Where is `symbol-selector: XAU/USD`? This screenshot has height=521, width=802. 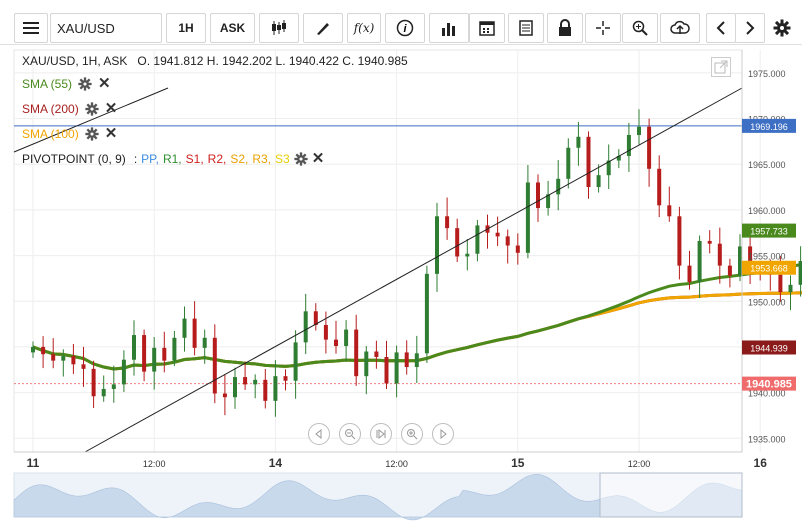 symbol-selector: XAU/USD is located at coordinates (106, 28).